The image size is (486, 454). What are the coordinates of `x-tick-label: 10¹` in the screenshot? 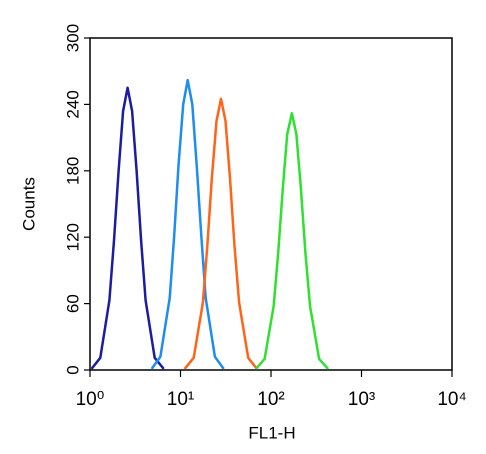 It's located at (180, 399).